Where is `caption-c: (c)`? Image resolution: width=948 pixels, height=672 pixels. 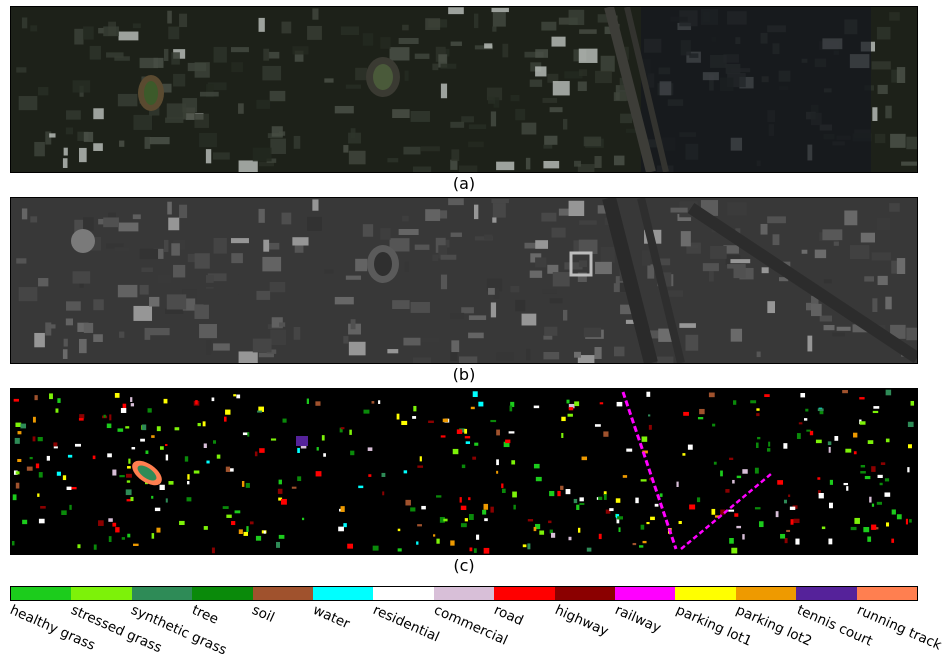 caption-c: (c) is located at coordinates (464, 565).